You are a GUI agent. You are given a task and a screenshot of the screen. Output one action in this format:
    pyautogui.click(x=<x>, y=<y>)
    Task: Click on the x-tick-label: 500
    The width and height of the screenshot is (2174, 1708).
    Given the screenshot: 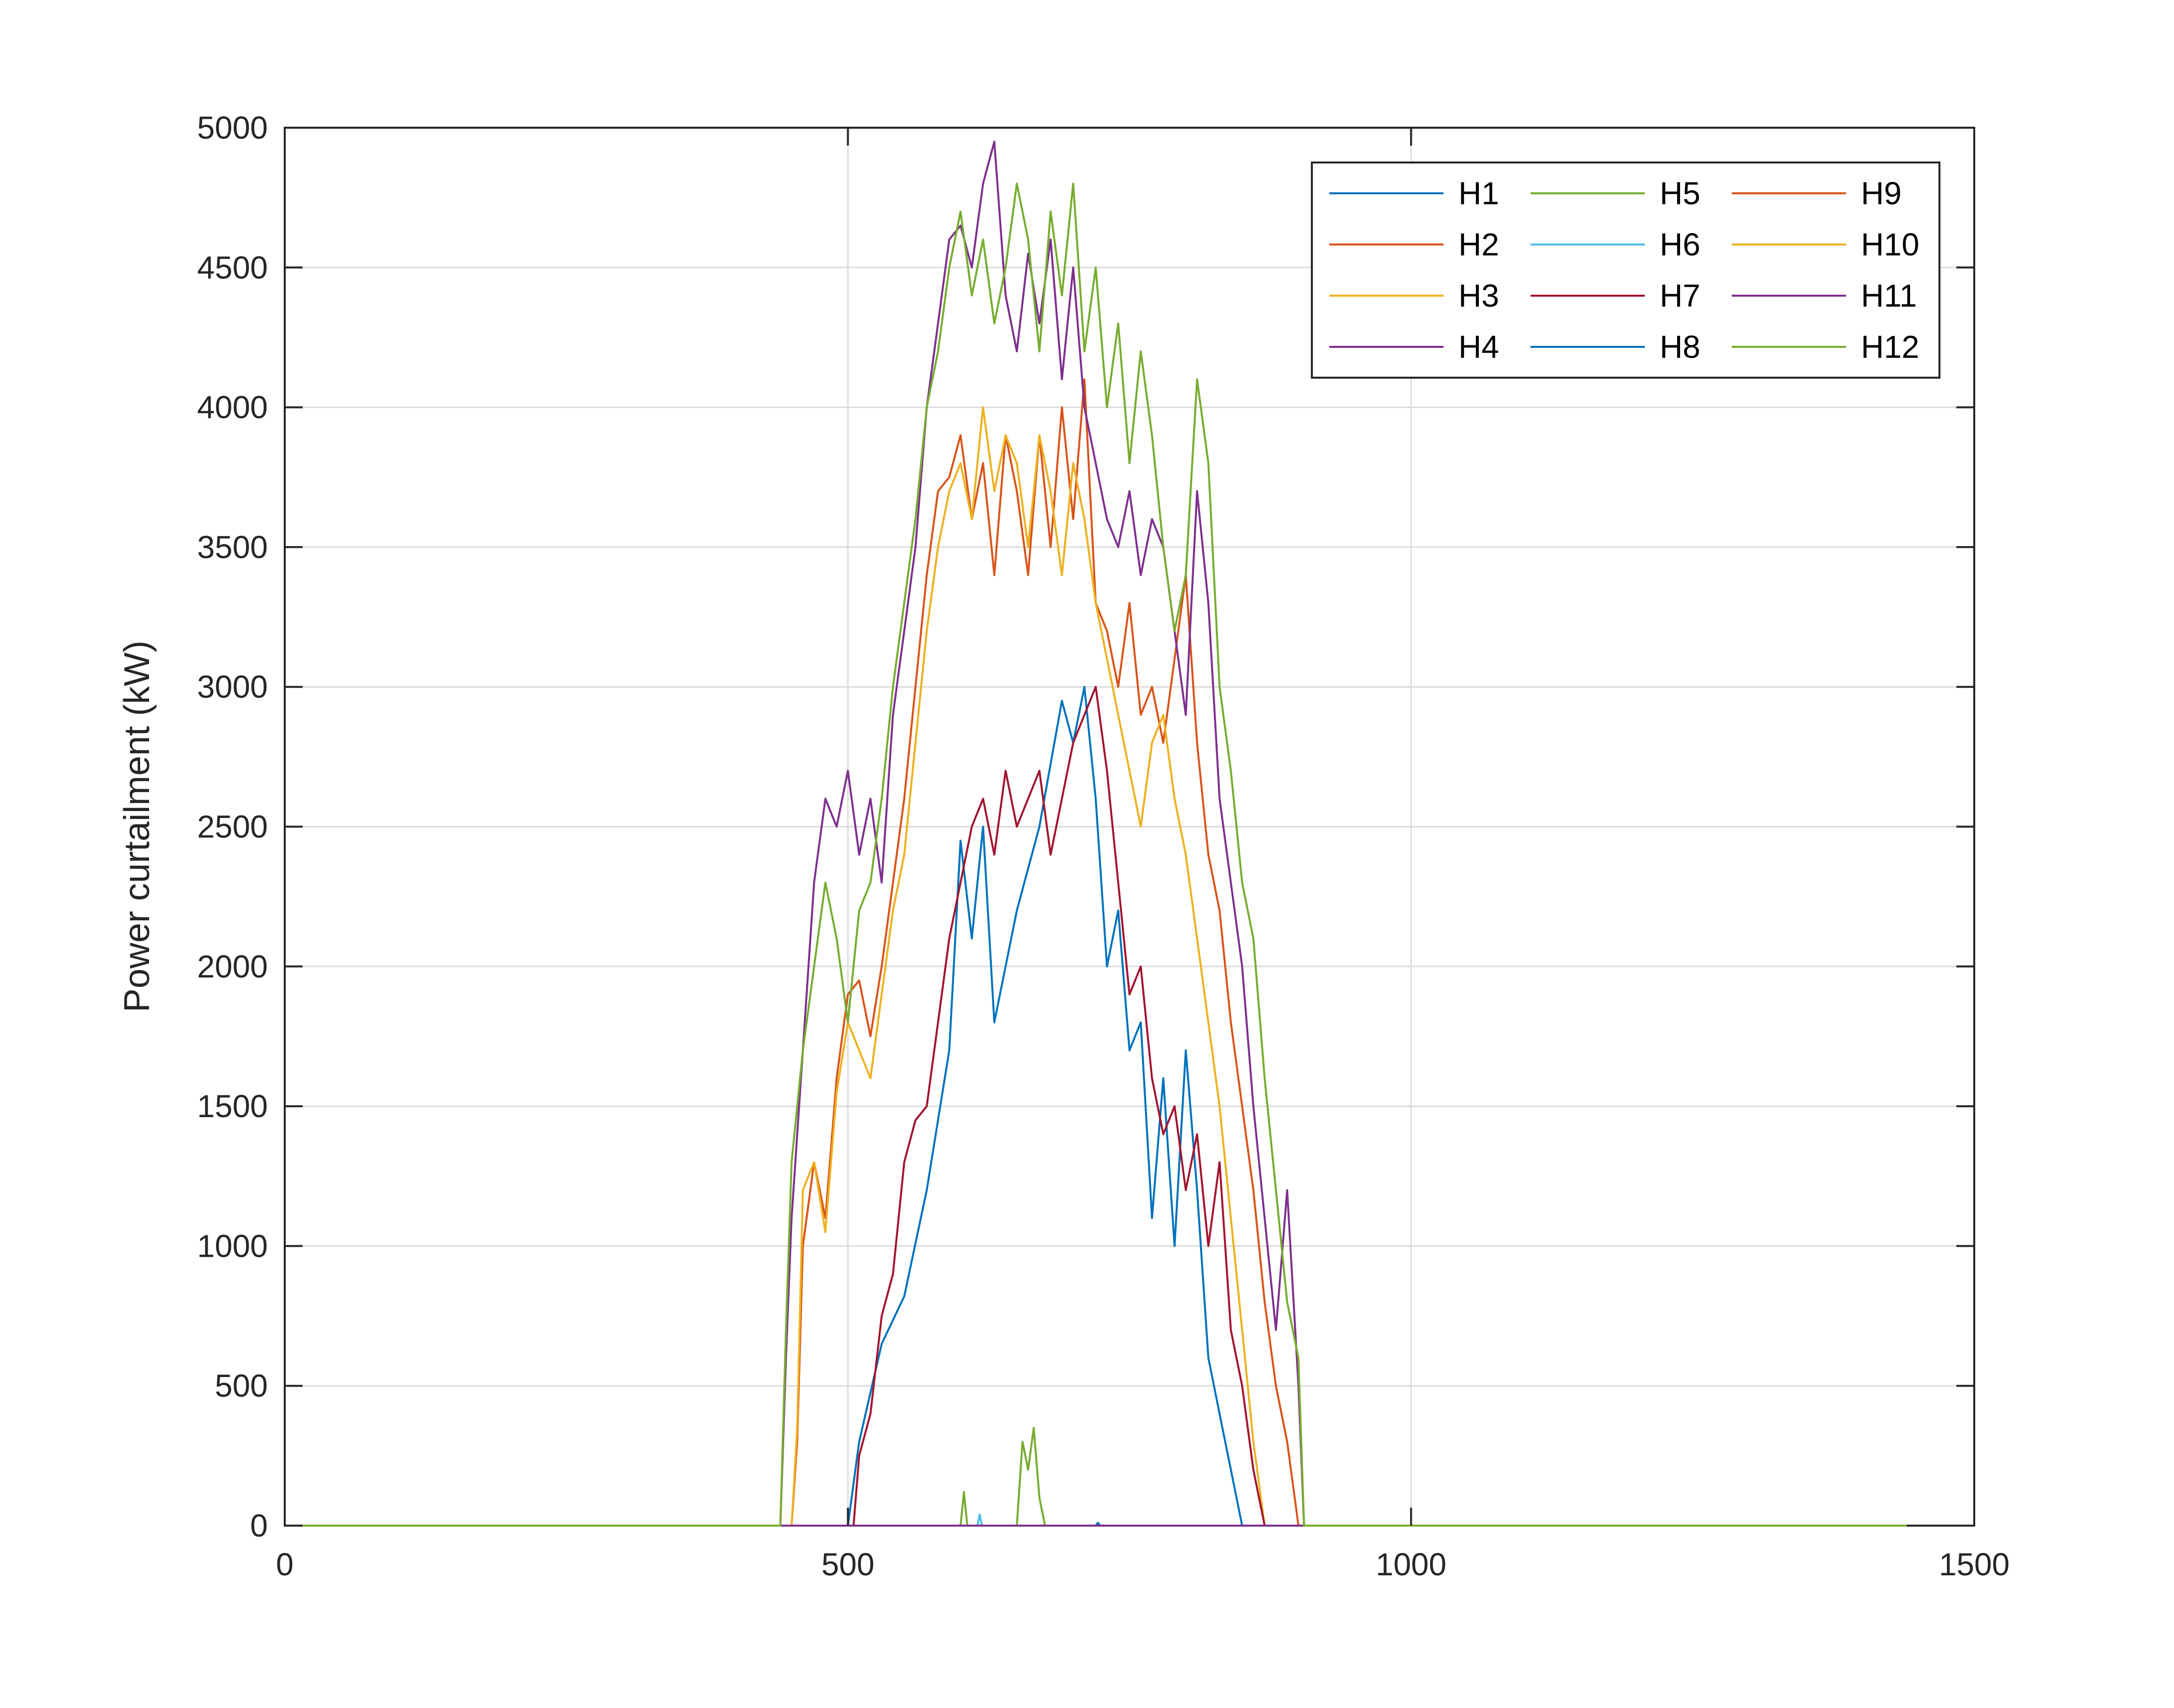 What is the action you would take?
    pyautogui.click(x=848, y=1564)
    